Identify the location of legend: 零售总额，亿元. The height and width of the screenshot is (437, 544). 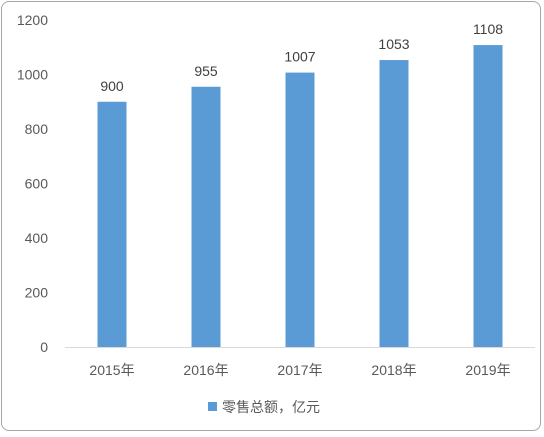
(264, 407).